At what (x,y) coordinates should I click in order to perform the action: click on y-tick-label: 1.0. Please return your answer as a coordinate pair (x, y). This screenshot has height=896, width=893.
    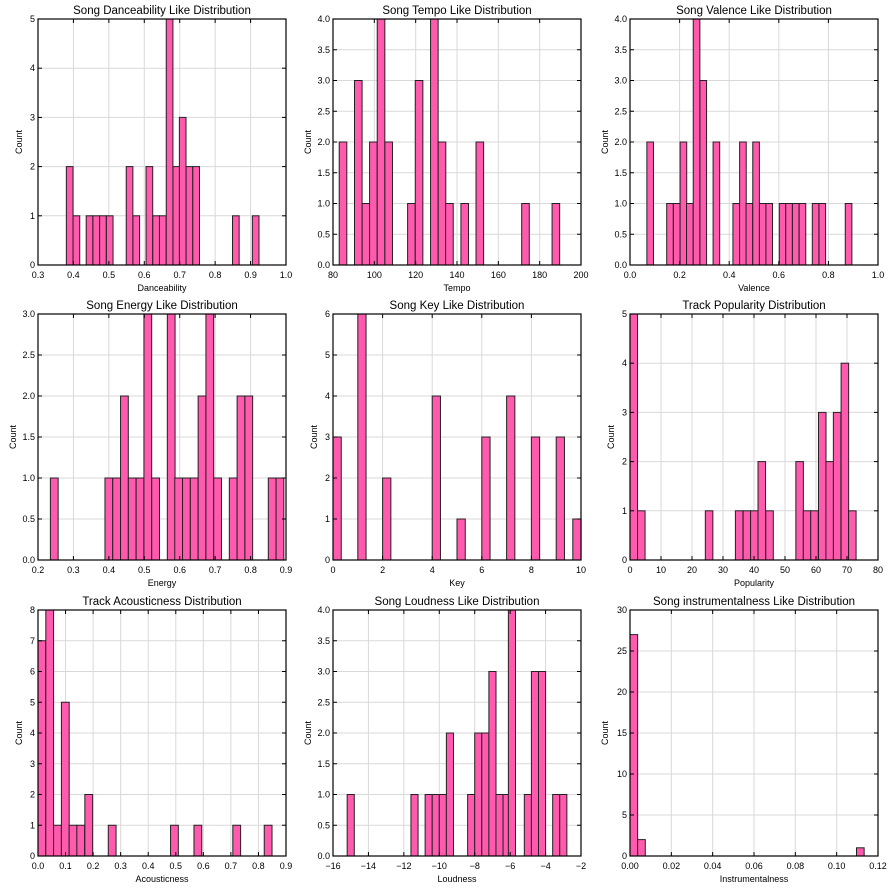
    Looking at the image, I should click on (28, 478).